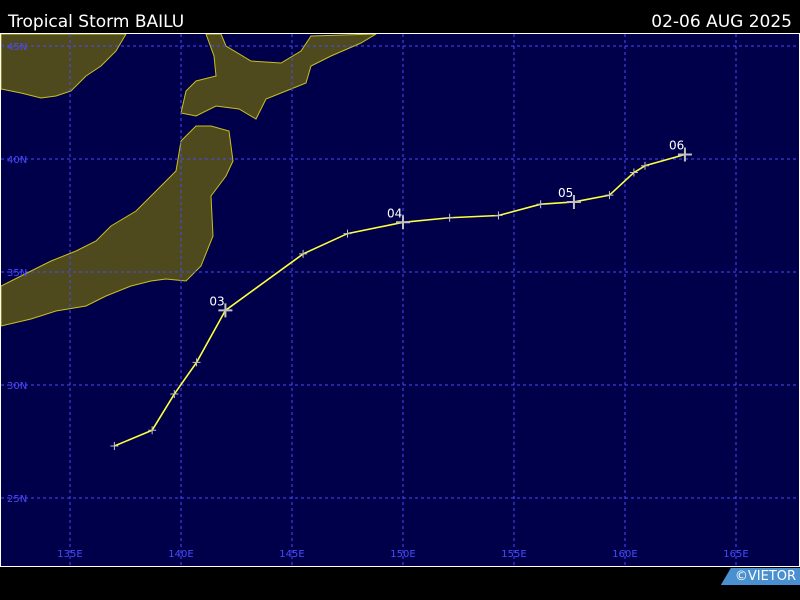 The width and height of the screenshot is (800, 600). What do you see at coordinates (117, 226) in the screenshot?
I see `land-honshu` at bounding box center [117, 226].